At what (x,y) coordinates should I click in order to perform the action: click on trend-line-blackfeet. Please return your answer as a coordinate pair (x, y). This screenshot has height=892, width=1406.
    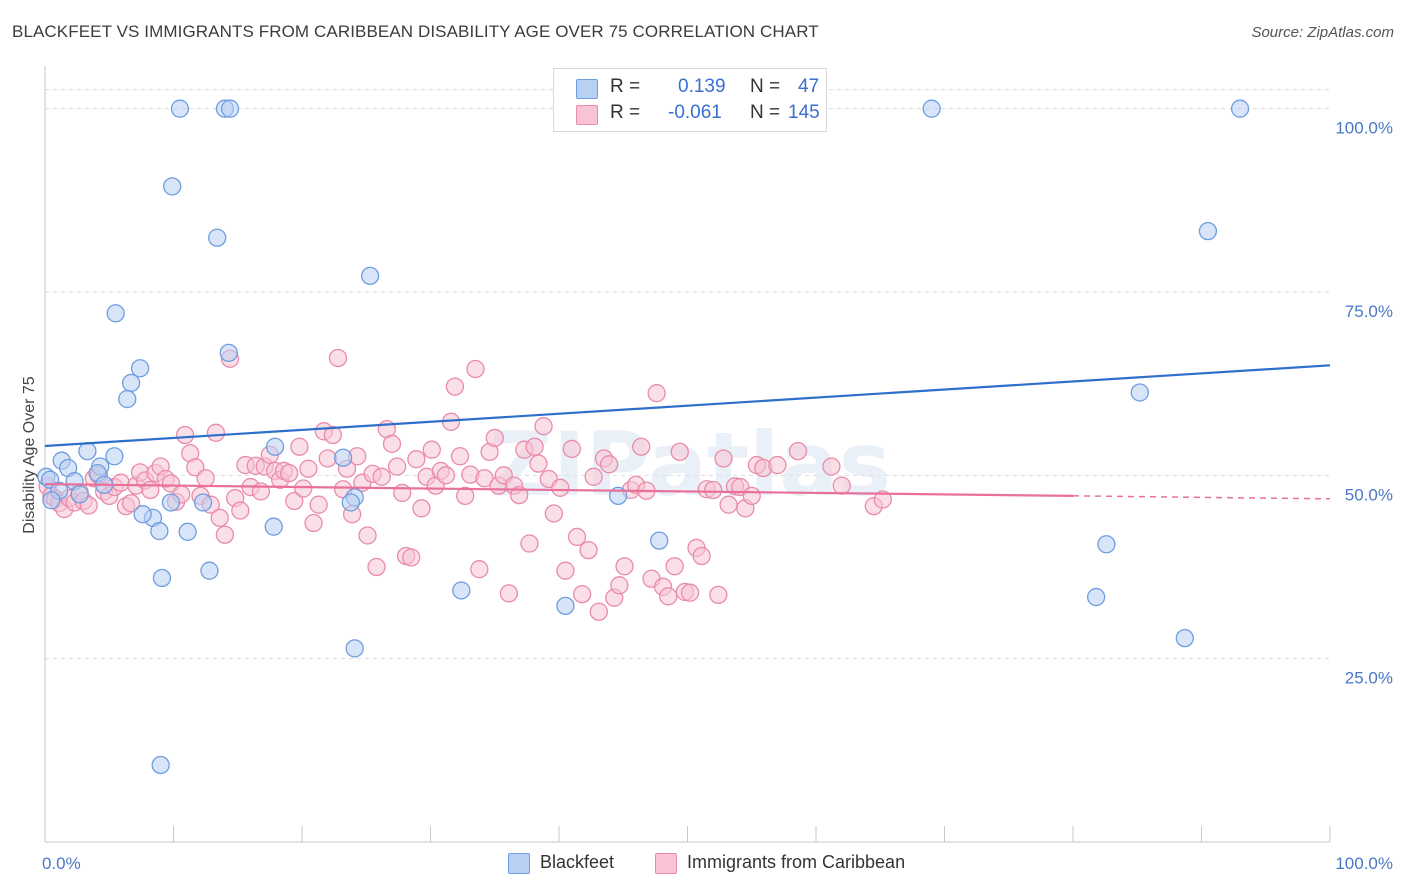
    Looking at the image, I should click on (687, 406).